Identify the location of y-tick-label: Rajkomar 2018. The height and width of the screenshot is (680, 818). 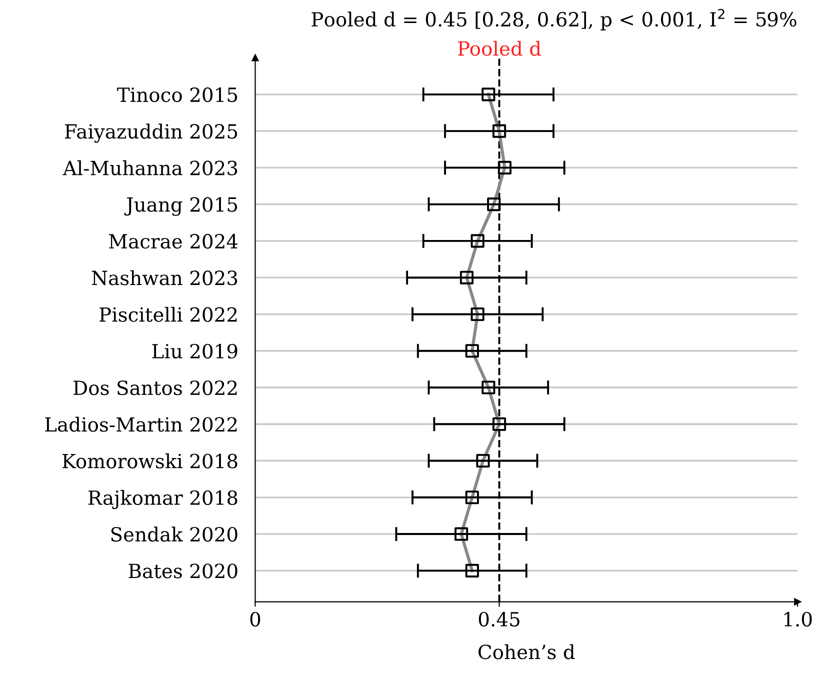
(163, 500).